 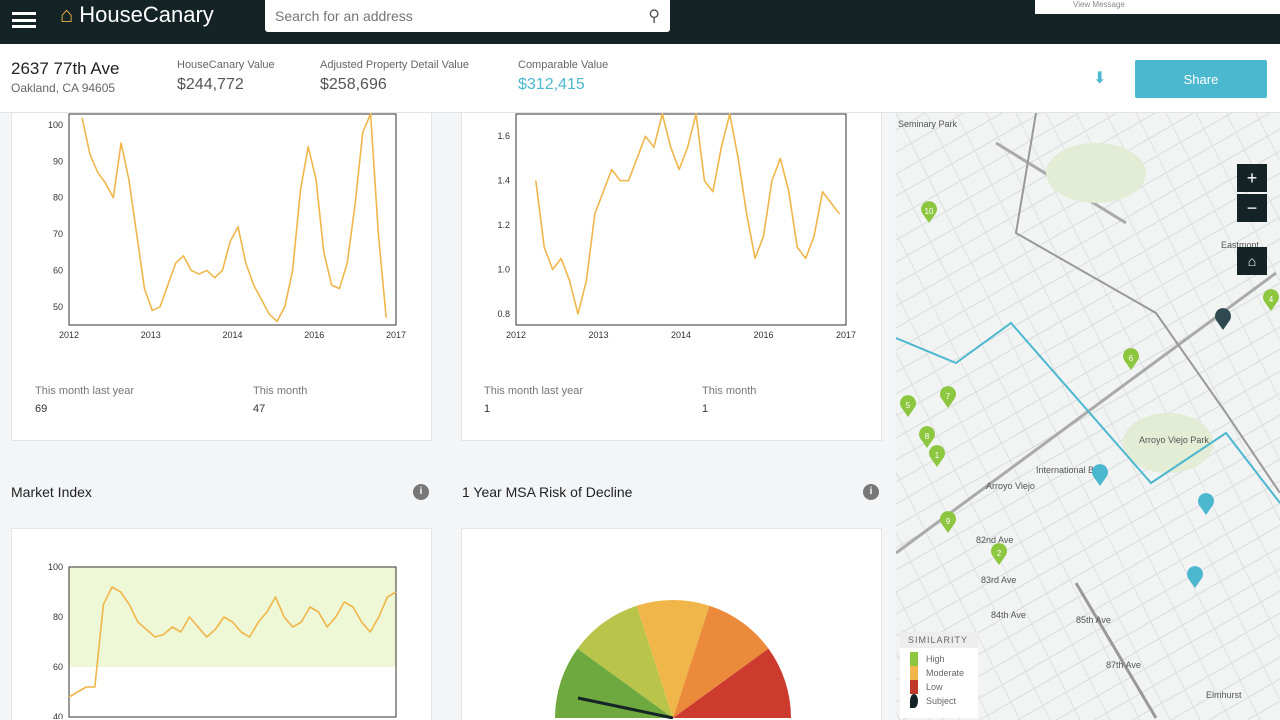 I want to click on map-pin-icon: 2, so click(x=999, y=554).